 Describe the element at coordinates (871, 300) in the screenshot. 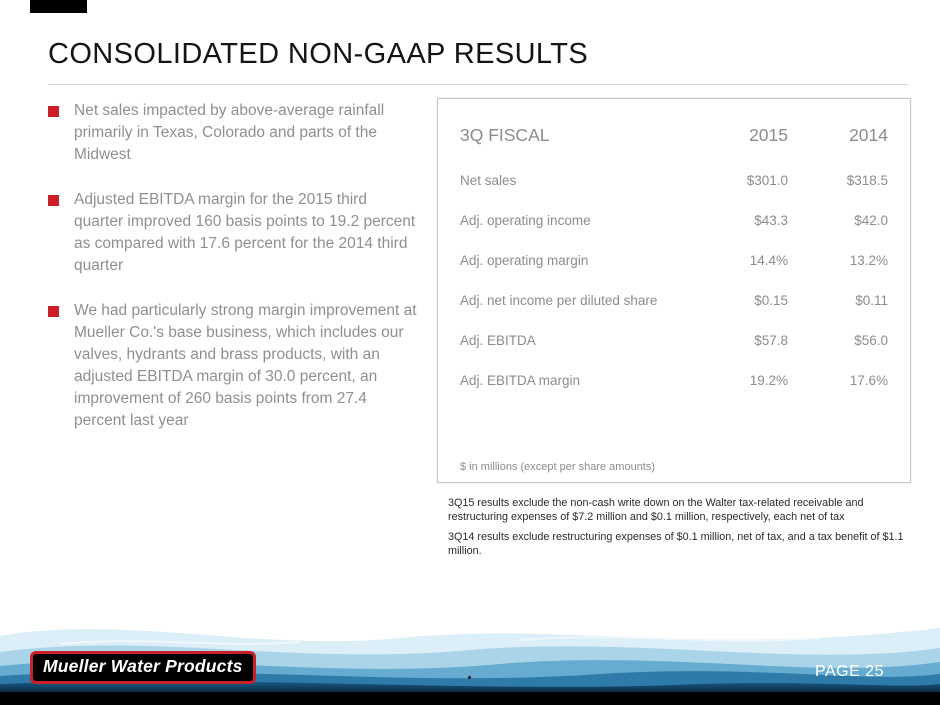

I see `value-2014: $0.11` at that location.